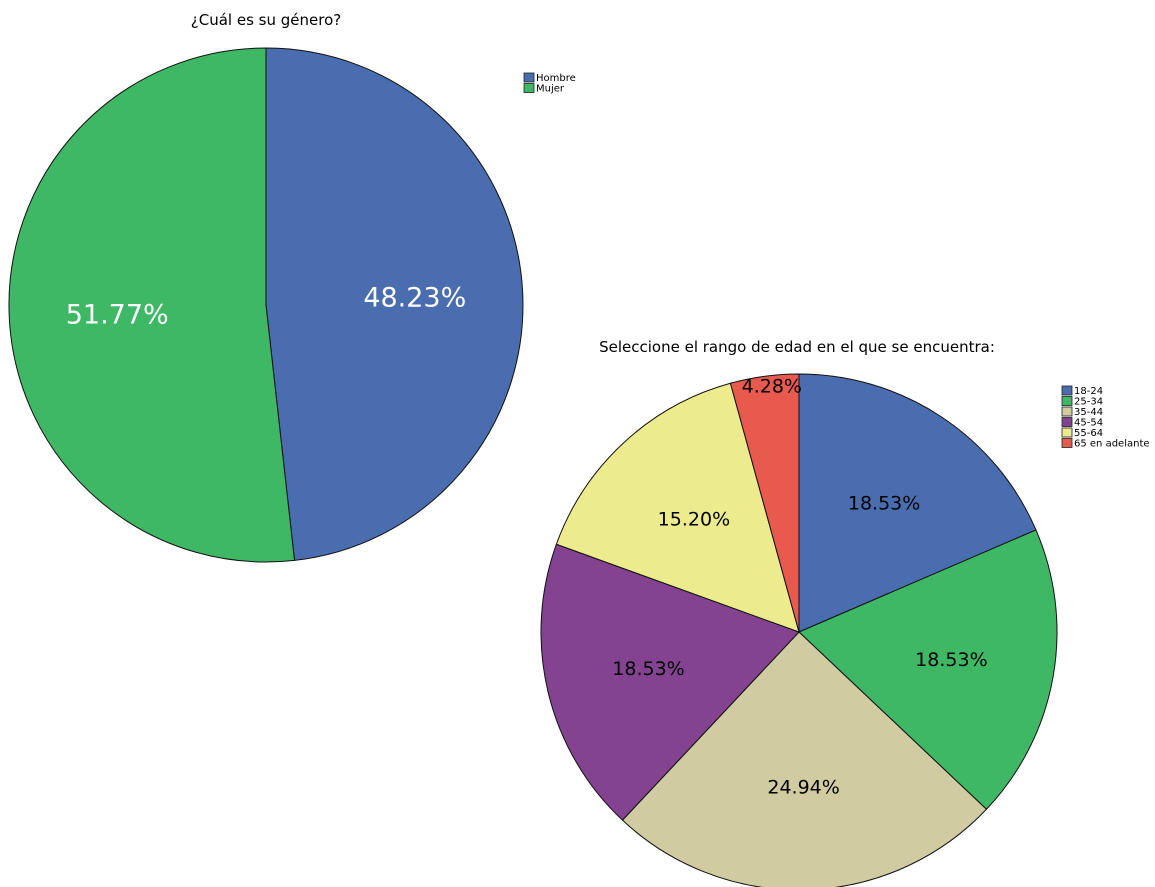 This screenshot has width=1155, height=887. Describe the element at coordinates (694, 519) in the screenshot. I see `slice-label-55-64: 15.20%` at that location.